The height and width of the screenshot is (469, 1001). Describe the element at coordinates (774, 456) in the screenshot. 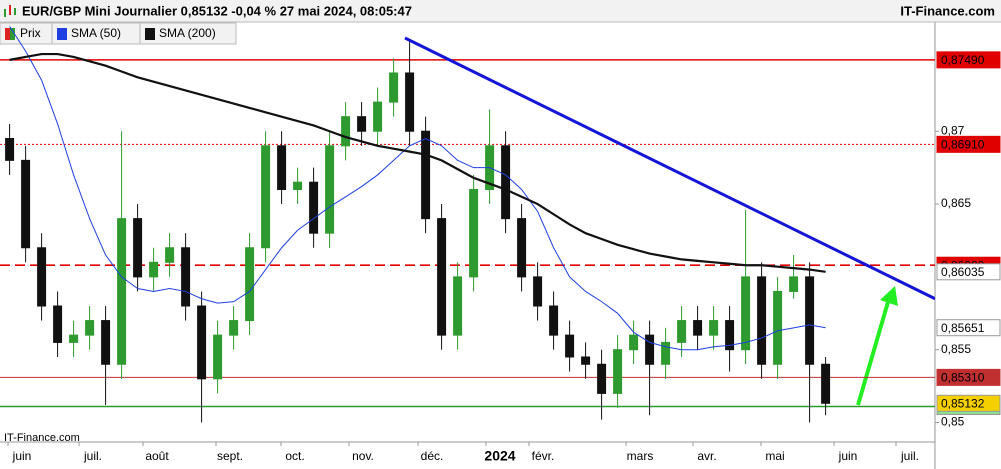

I see `x-tick-label: mai` at that location.